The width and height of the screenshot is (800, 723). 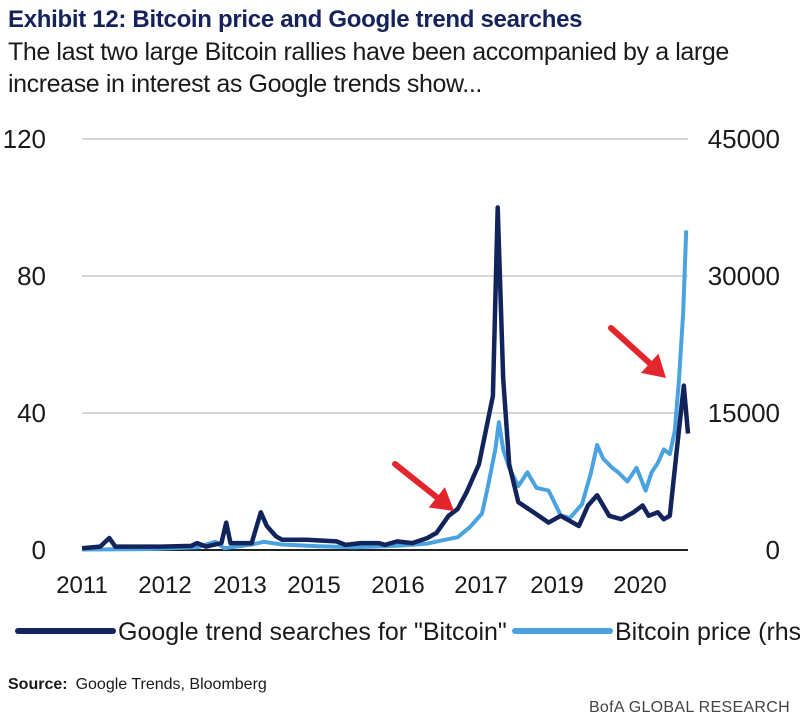 I want to click on left-tick-label: 0, so click(x=39, y=550).